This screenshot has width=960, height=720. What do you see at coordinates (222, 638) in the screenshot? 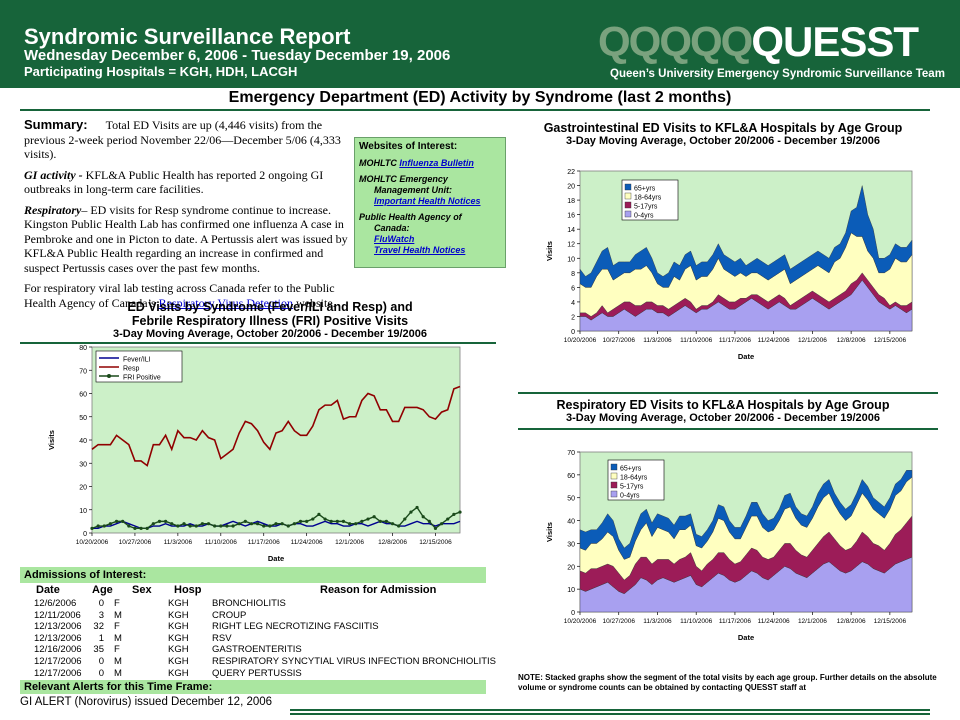
I see `cell-reason: RSV` at bounding box center [222, 638].